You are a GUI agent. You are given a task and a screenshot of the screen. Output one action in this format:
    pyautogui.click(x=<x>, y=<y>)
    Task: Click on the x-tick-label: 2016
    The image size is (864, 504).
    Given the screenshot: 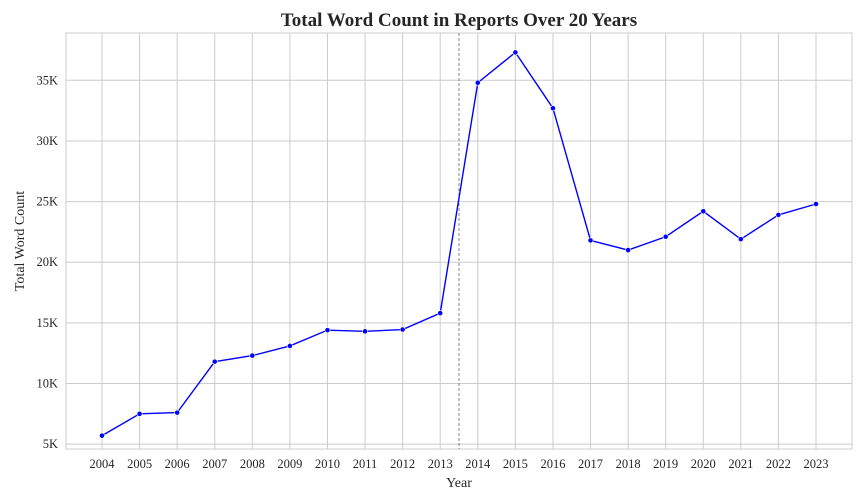 What is the action you would take?
    pyautogui.click(x=552, y=464)
    